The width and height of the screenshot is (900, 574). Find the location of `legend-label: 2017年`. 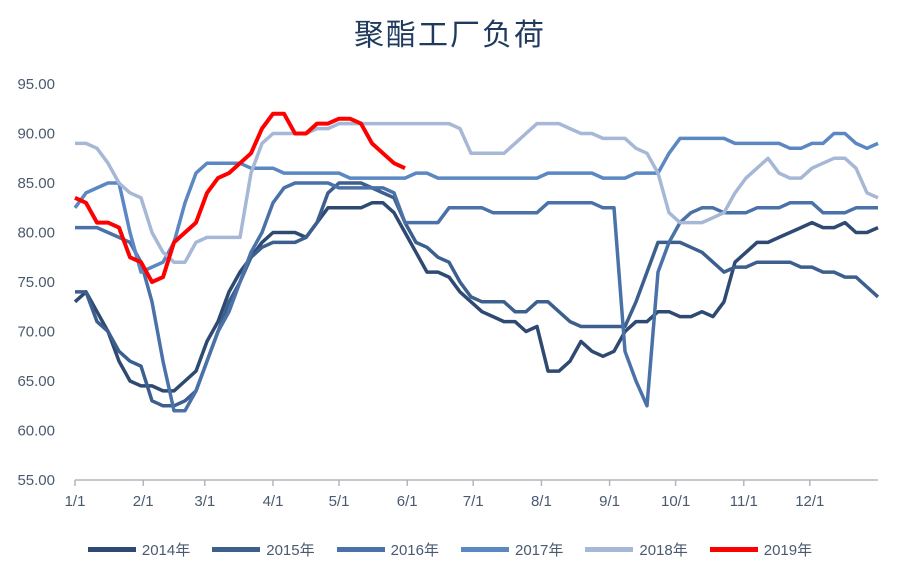

legend-label: 2017年 is located at coordinates (539, 550).